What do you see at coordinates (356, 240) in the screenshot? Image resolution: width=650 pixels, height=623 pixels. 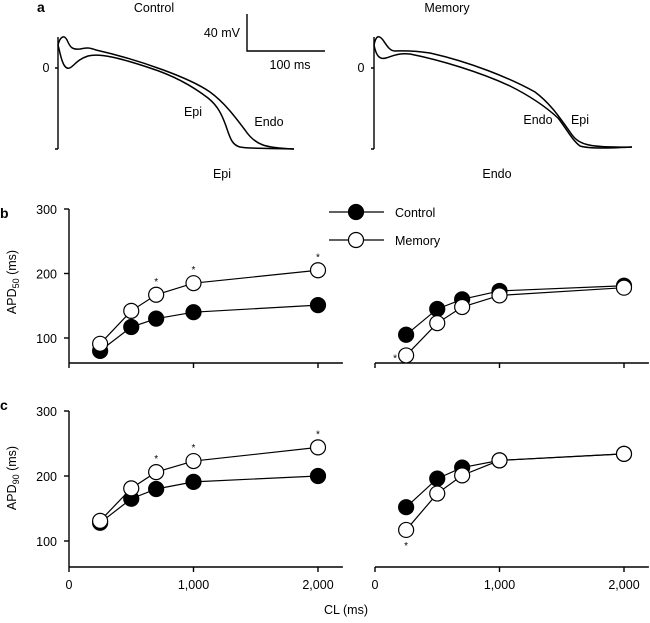 I see `legend-marker-memory` at bounding box center [356, 240].